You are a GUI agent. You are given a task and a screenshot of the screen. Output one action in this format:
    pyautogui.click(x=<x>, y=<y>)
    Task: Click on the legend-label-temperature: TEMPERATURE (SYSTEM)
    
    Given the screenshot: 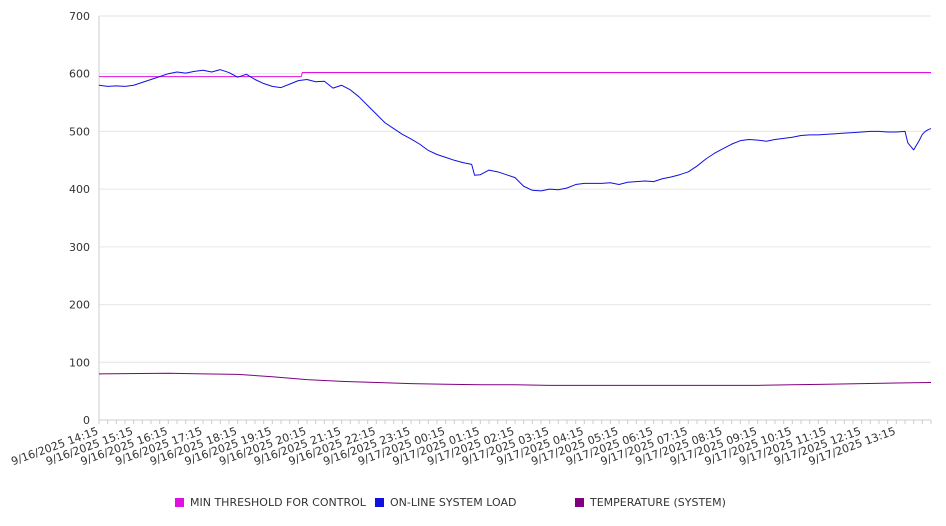 What is the action you would take?
    pyautogui.click(x=658, y=502)
    